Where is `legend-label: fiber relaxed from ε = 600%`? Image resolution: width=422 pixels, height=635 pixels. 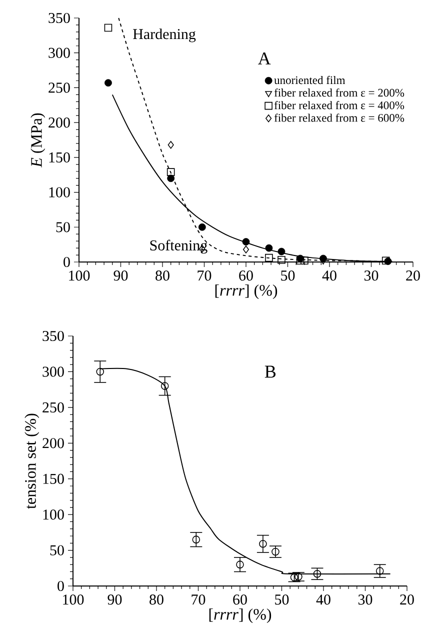 legend-label: fiber relaxed from ε = 600% is located at coordinates (339, 118).